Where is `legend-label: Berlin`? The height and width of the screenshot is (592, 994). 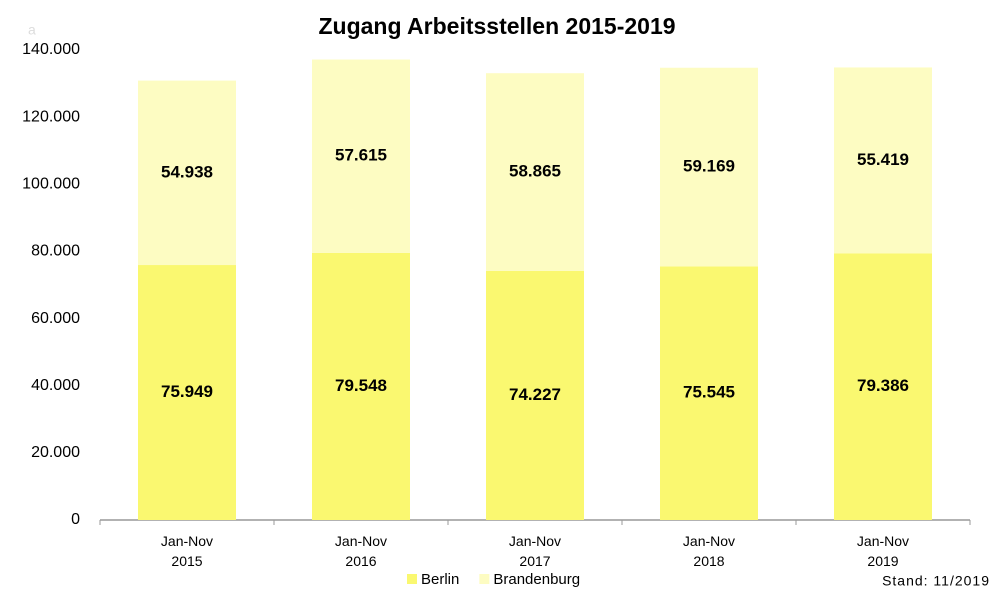
legend-label: Berlin is located at coordinates (440, 579).